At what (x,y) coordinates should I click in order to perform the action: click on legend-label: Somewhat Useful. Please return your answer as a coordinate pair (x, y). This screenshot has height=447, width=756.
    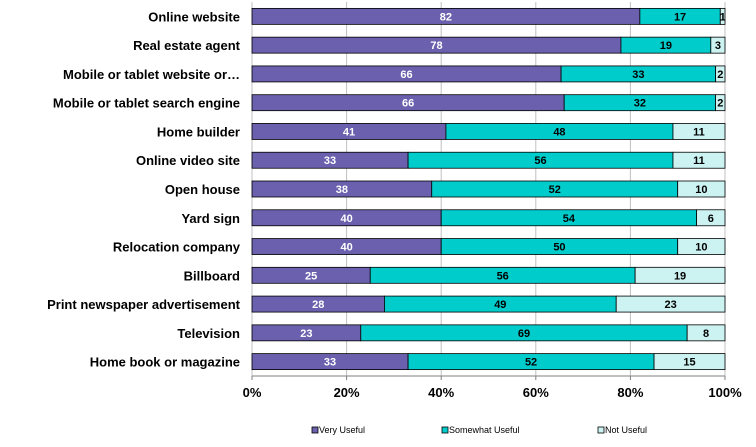
    Looking at the image, I should click on (484, 430).